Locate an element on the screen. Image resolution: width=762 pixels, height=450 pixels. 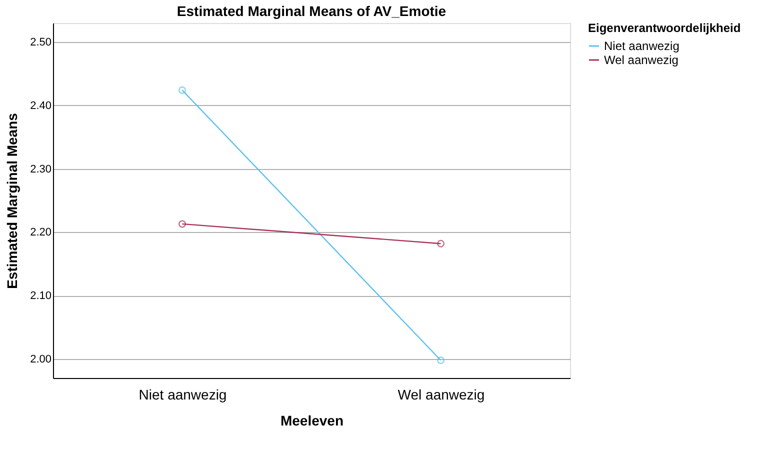
y-tick-label: 2.40 is located at coordinates (41, 106).